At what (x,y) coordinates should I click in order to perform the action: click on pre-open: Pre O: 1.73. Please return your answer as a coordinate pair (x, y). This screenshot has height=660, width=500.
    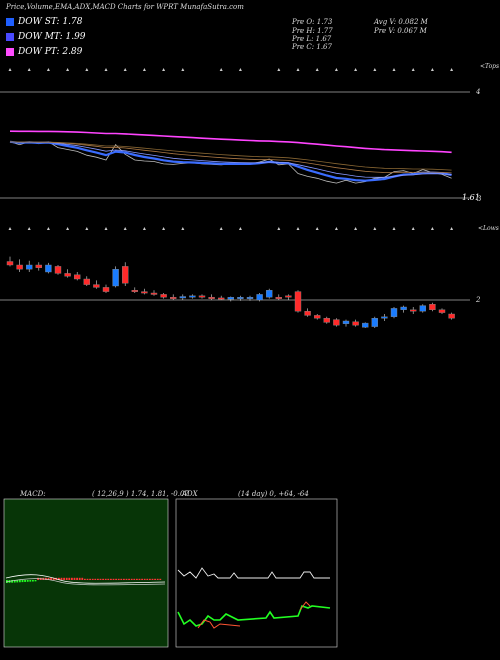
    Looking at the image, I should click on (312, 22).